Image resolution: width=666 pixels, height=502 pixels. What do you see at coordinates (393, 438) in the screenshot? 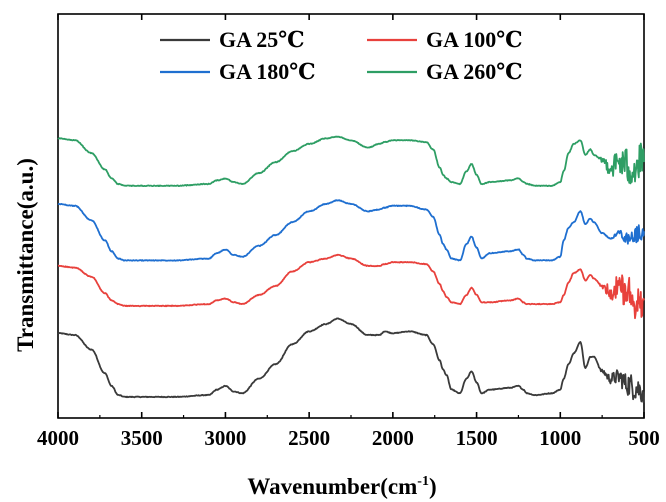
I see `x-tick-label: 2000` at bounding box center [393, 438].